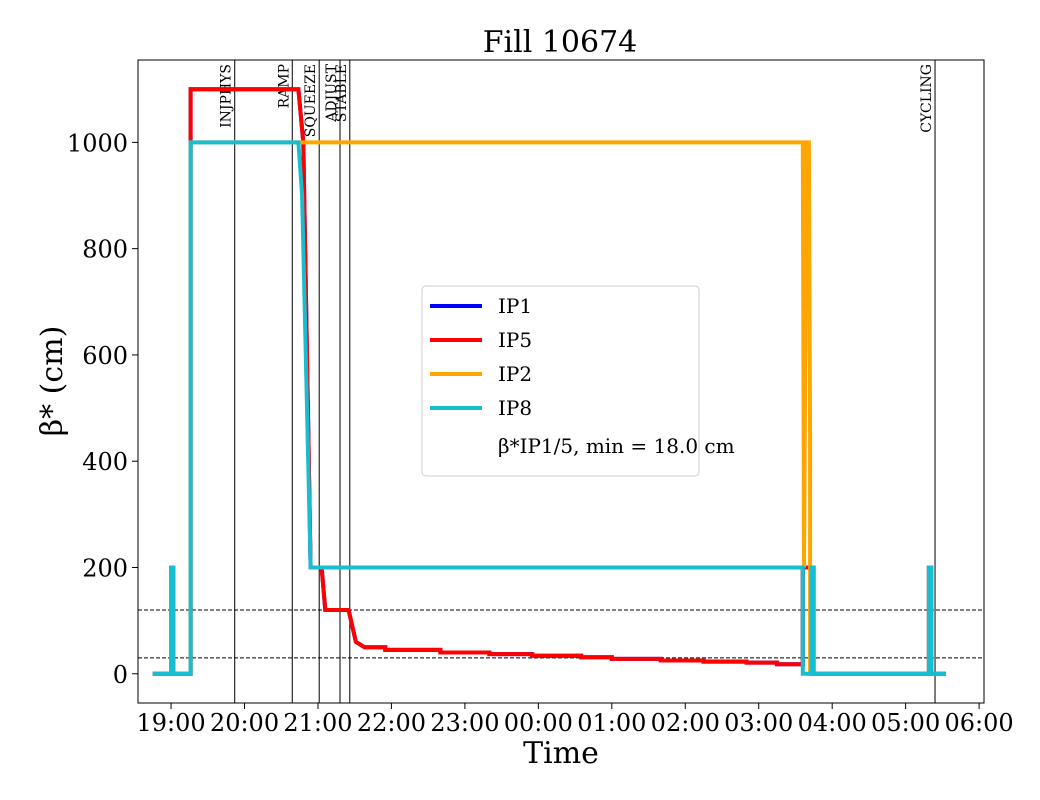 The image size is (1040, 800). Describe the element at coordinates (616, 446) in the screenshot. I see `legend-beta-min-note: β*IP1/5, min = 18.0 cm` at that location.